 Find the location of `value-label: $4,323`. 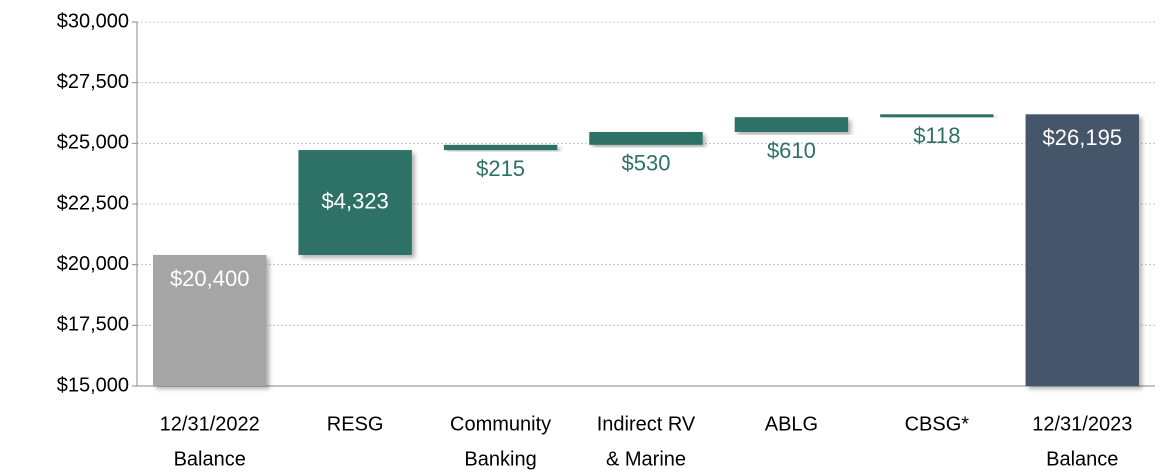

value-label: $4,323 is located at coordinates (354, 200).